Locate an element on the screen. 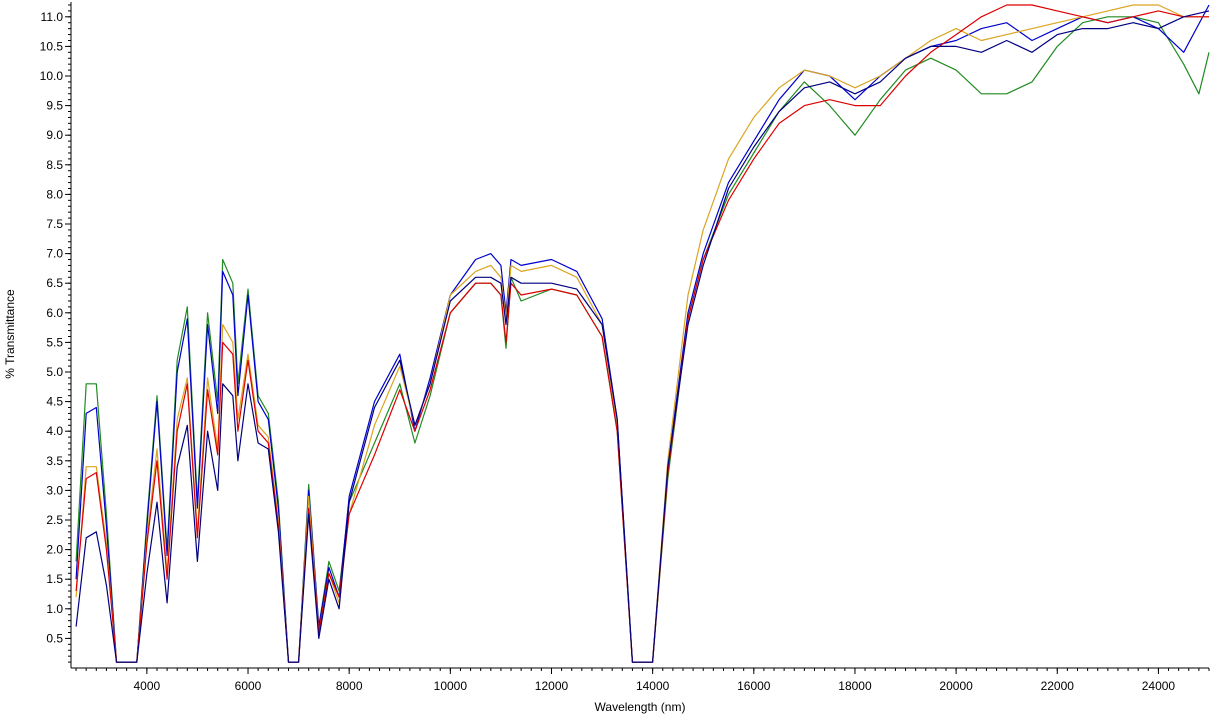 The image size is (1210, 718). y-tick-label: 6.0 is located at coordinates (54, 313).